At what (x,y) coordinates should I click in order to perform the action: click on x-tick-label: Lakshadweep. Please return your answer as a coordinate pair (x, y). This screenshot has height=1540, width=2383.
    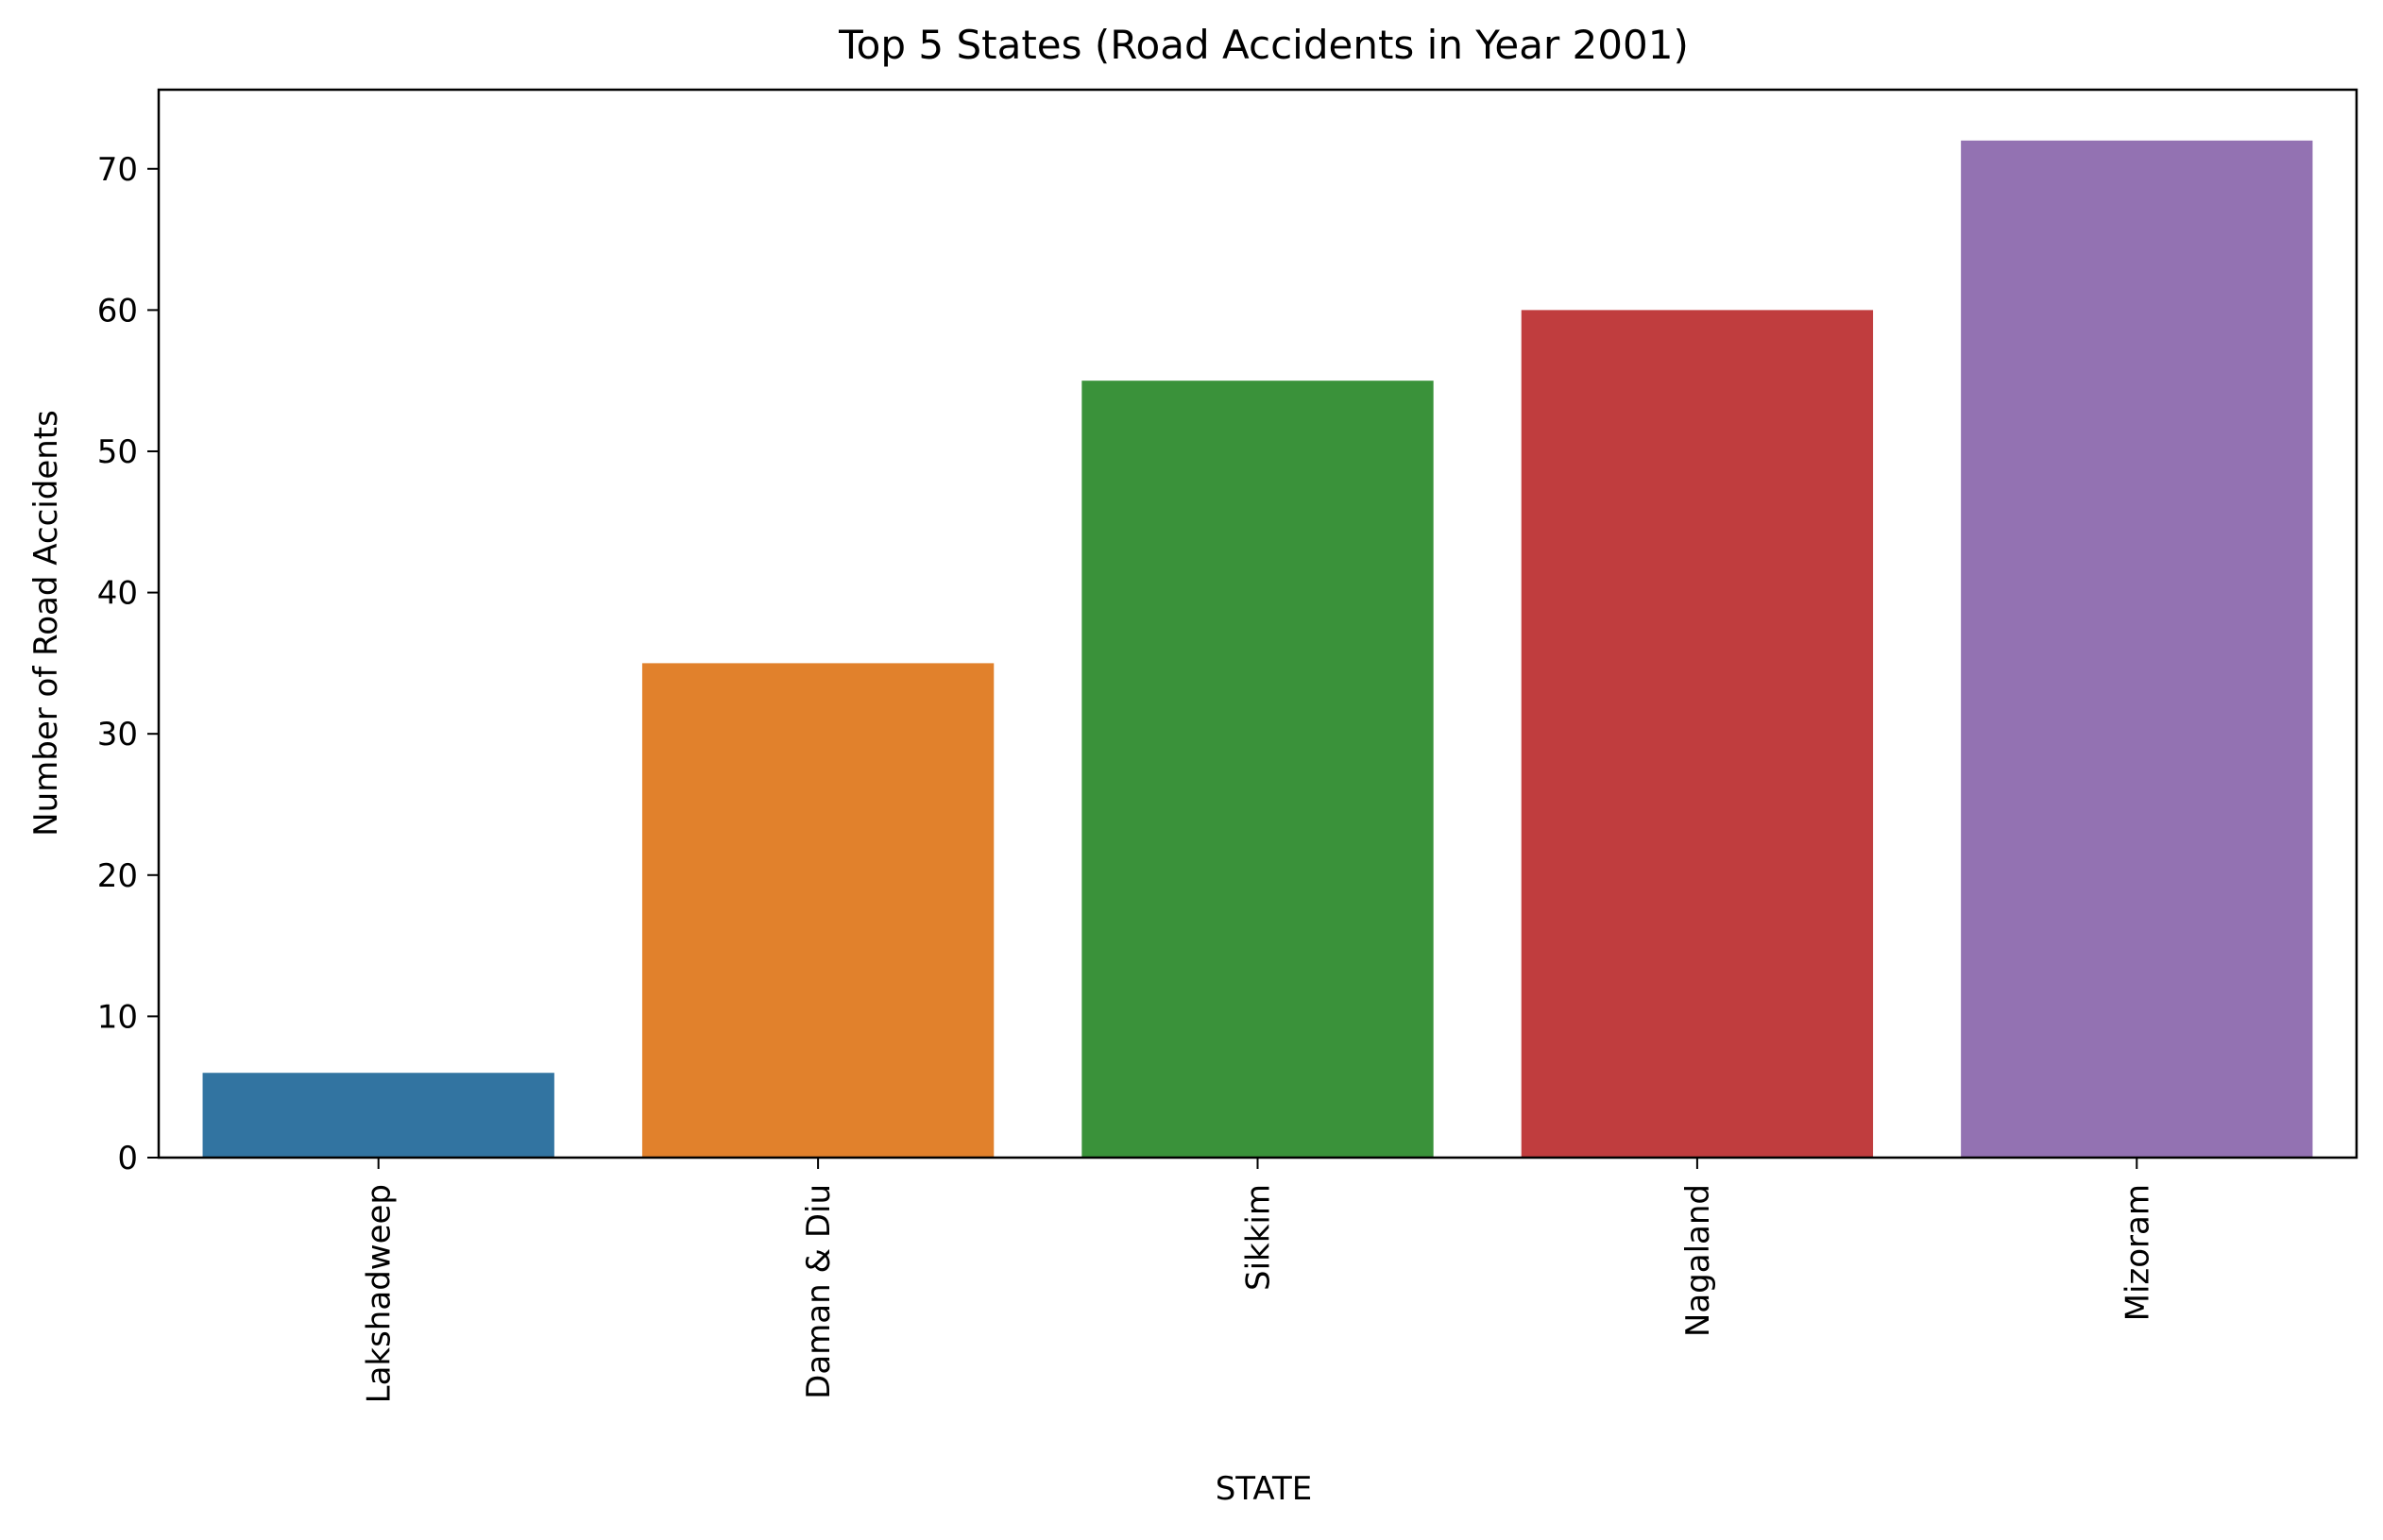
    Looking at the image, I should click on (380, 1293).